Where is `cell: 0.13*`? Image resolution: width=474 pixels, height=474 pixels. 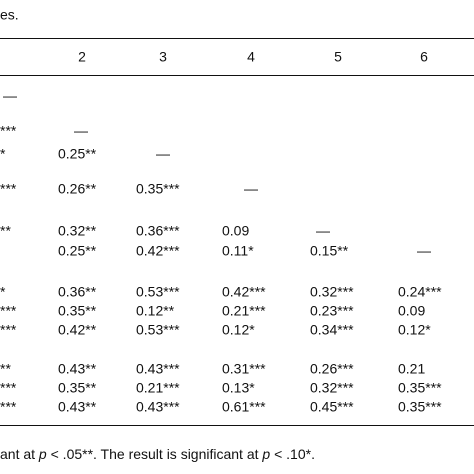
cell: 0.13* is located at coordinates (238, 388).